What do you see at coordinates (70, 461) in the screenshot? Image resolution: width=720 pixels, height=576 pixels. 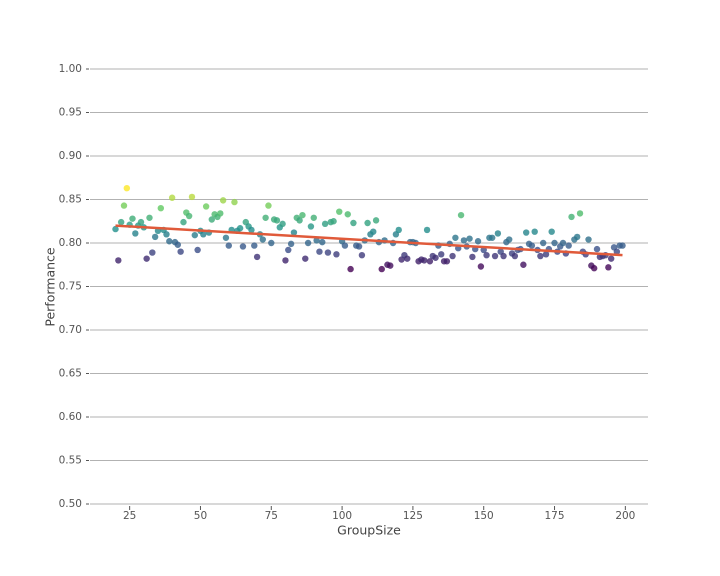 I see `y-tick-label: 0.55` at bounding box center [70, 461].